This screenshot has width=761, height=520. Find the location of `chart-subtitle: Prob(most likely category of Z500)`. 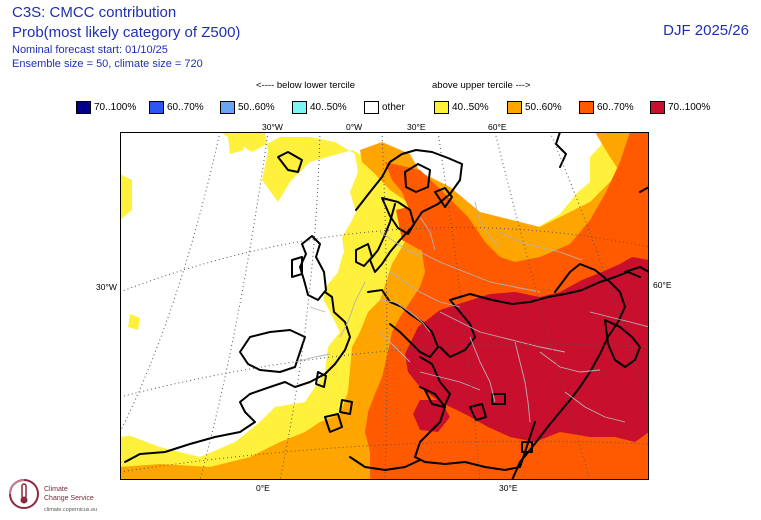

chart-subtitle: Prob(most likely category of Z500) is located at coordinates (126, 32).